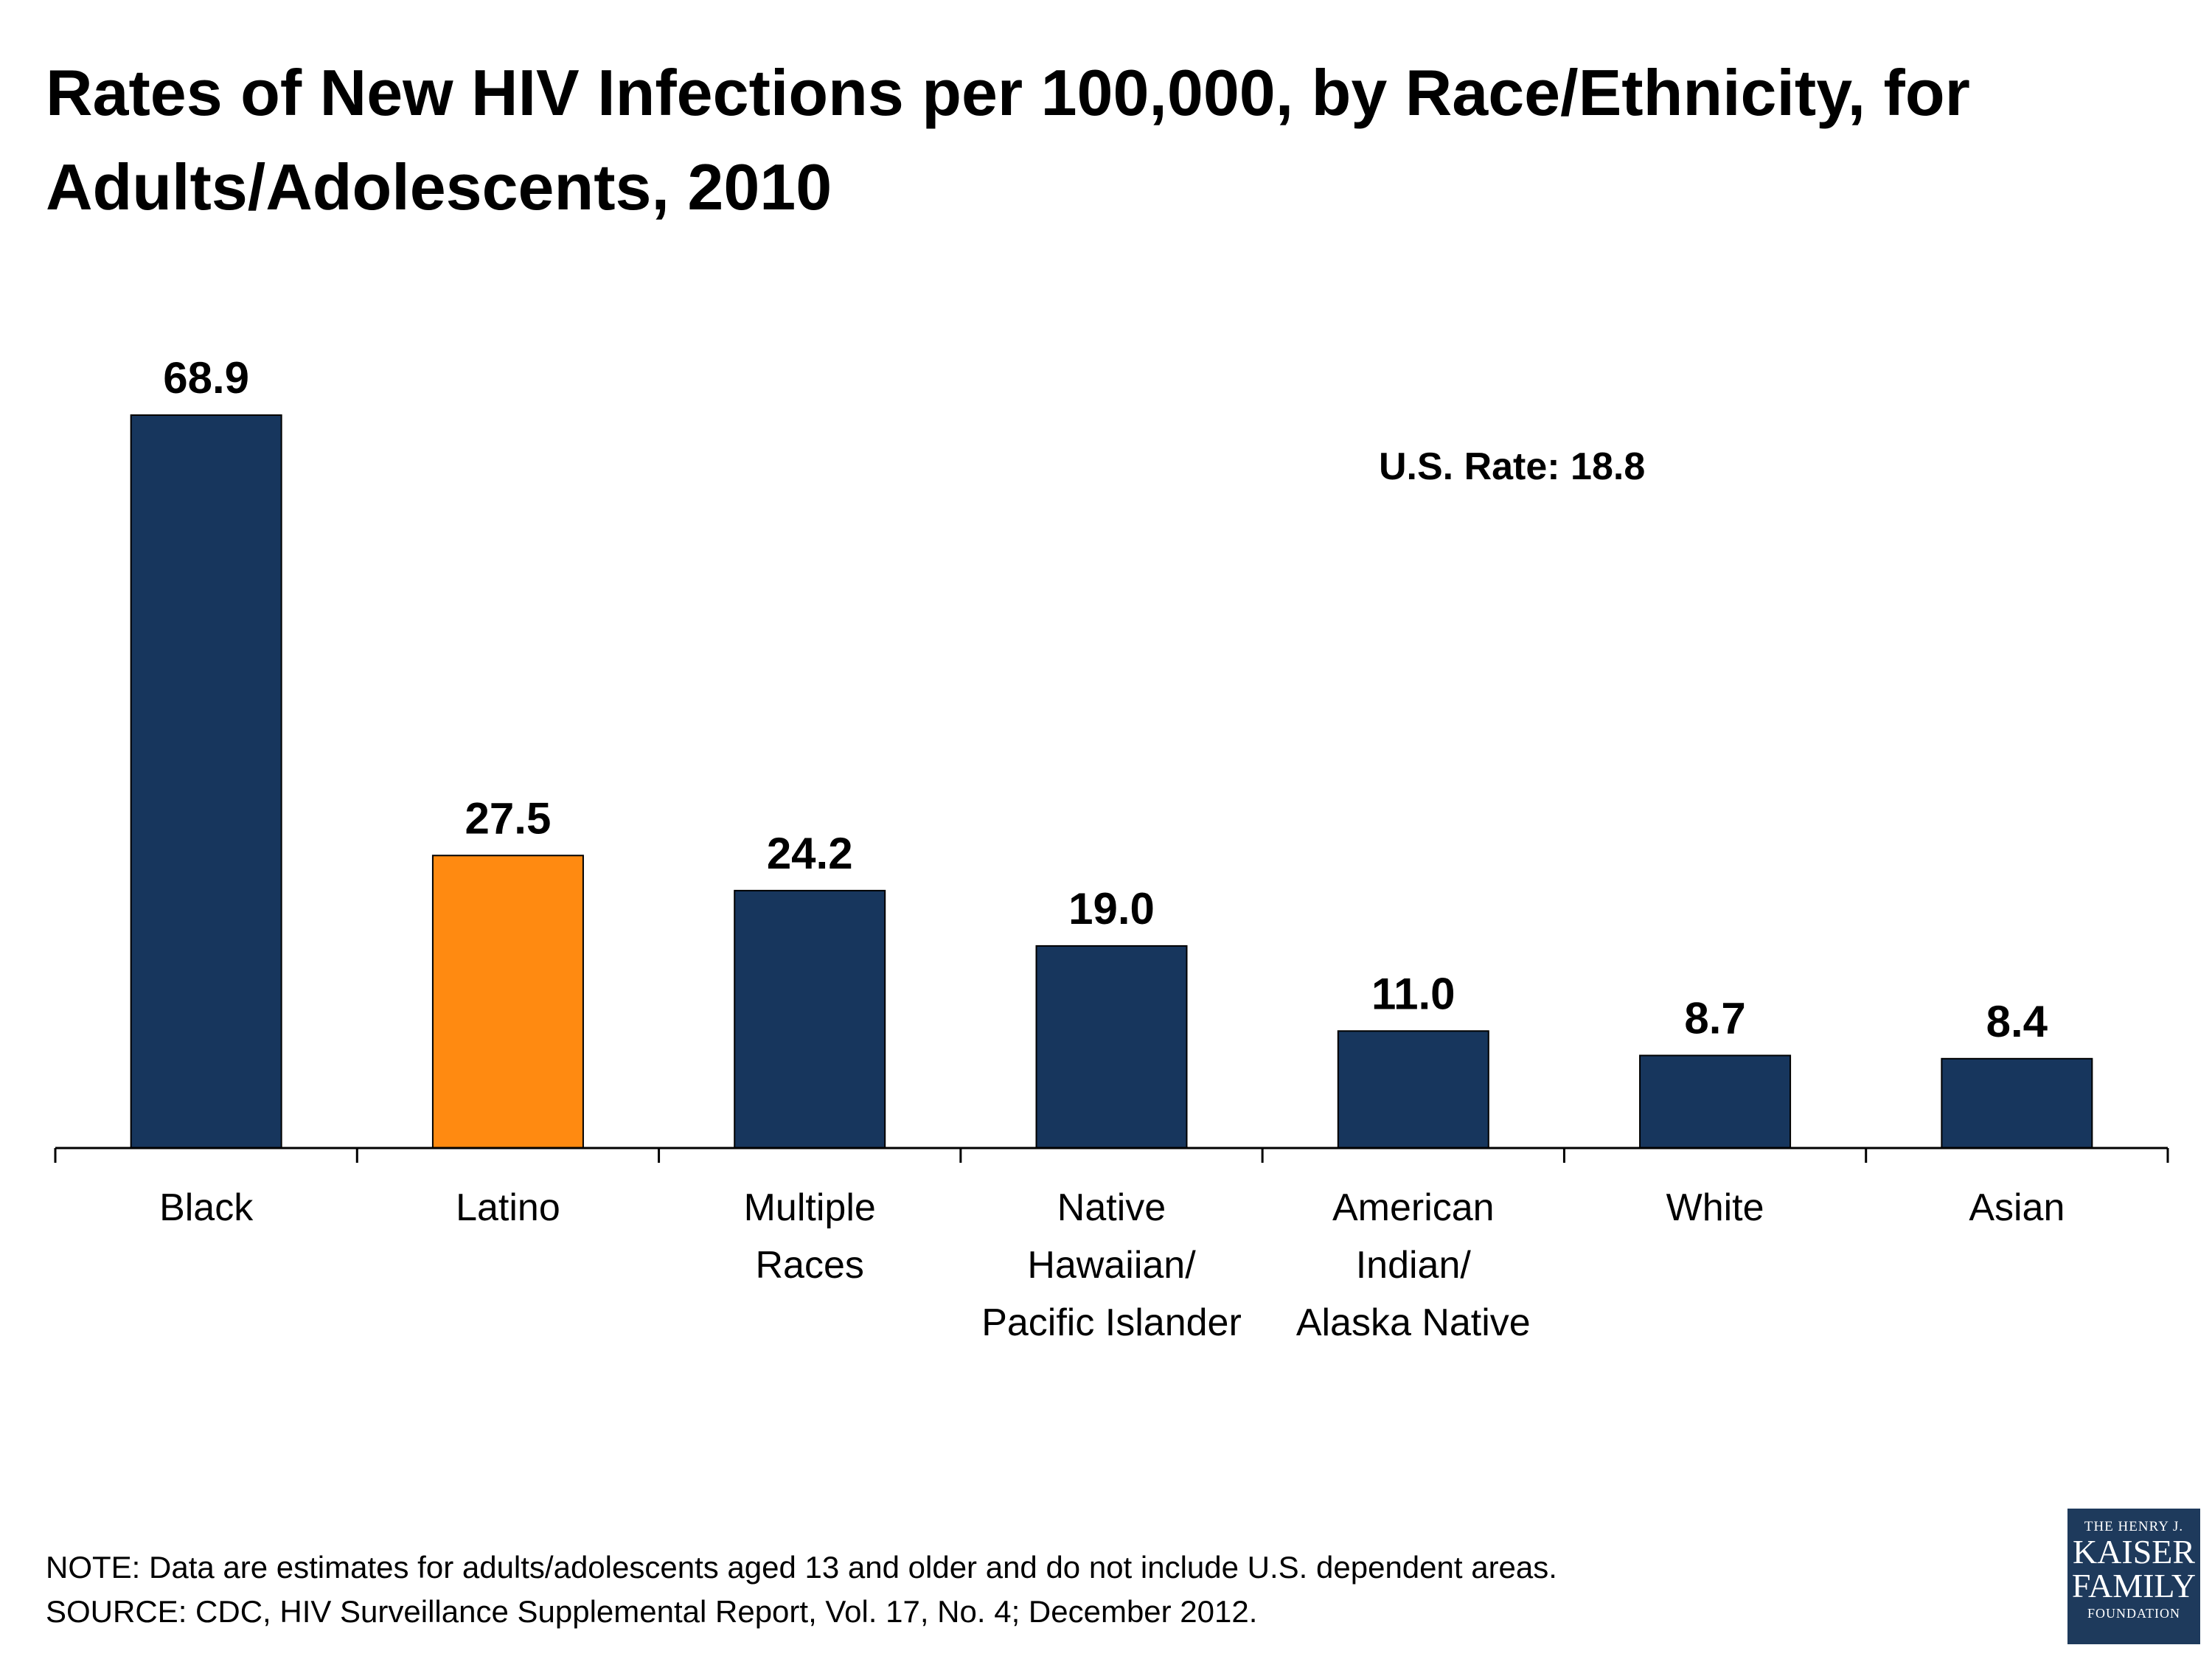 The width and height of the screenshot is (2212, 1659). I want to click on category-label-1-0: Latino, so click(508, 1207).